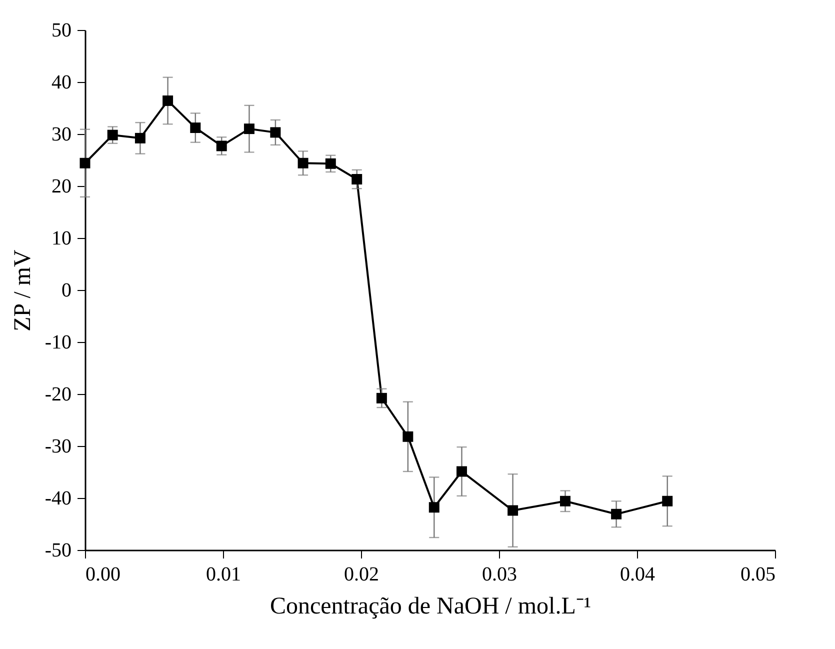  What do you see at coordinates (58, 447) in the screenshot?
I see `y-tick-label: -30` at bounding box center [58, 447].